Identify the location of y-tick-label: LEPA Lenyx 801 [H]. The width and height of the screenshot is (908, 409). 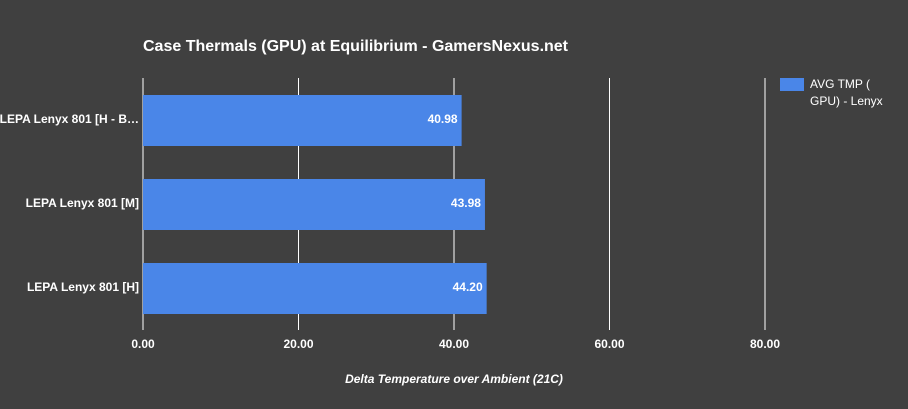
(83, 287).